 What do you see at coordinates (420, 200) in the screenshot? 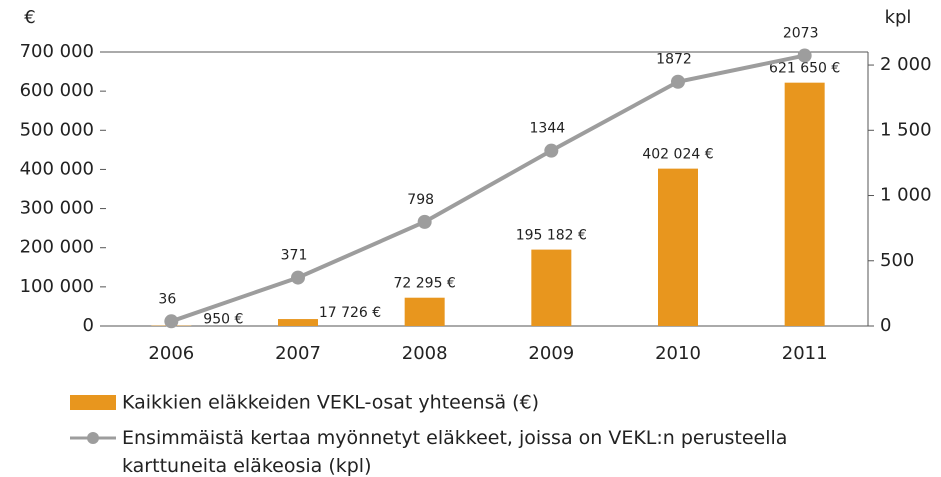
I see `line-value-label: 798` at bounding box center [420, 200].